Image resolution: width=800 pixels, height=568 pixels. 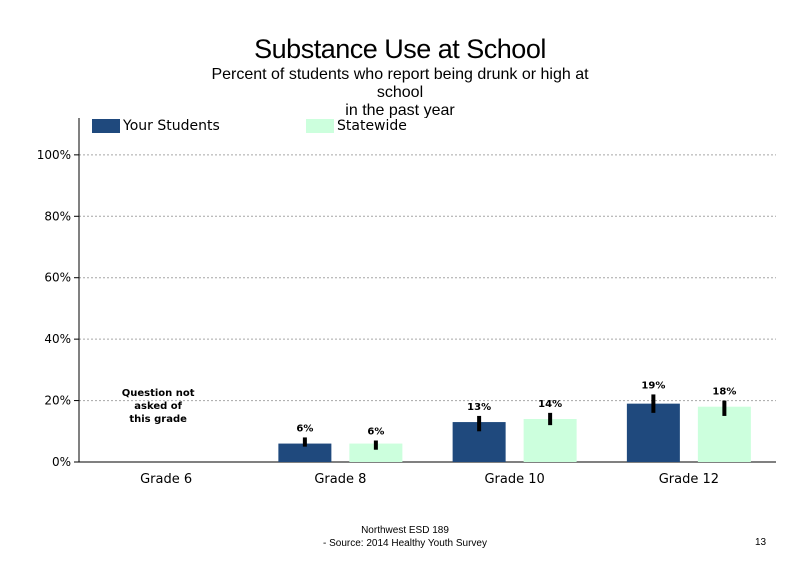 I want to click on data-label: 19%, so click(x=653, y=385).